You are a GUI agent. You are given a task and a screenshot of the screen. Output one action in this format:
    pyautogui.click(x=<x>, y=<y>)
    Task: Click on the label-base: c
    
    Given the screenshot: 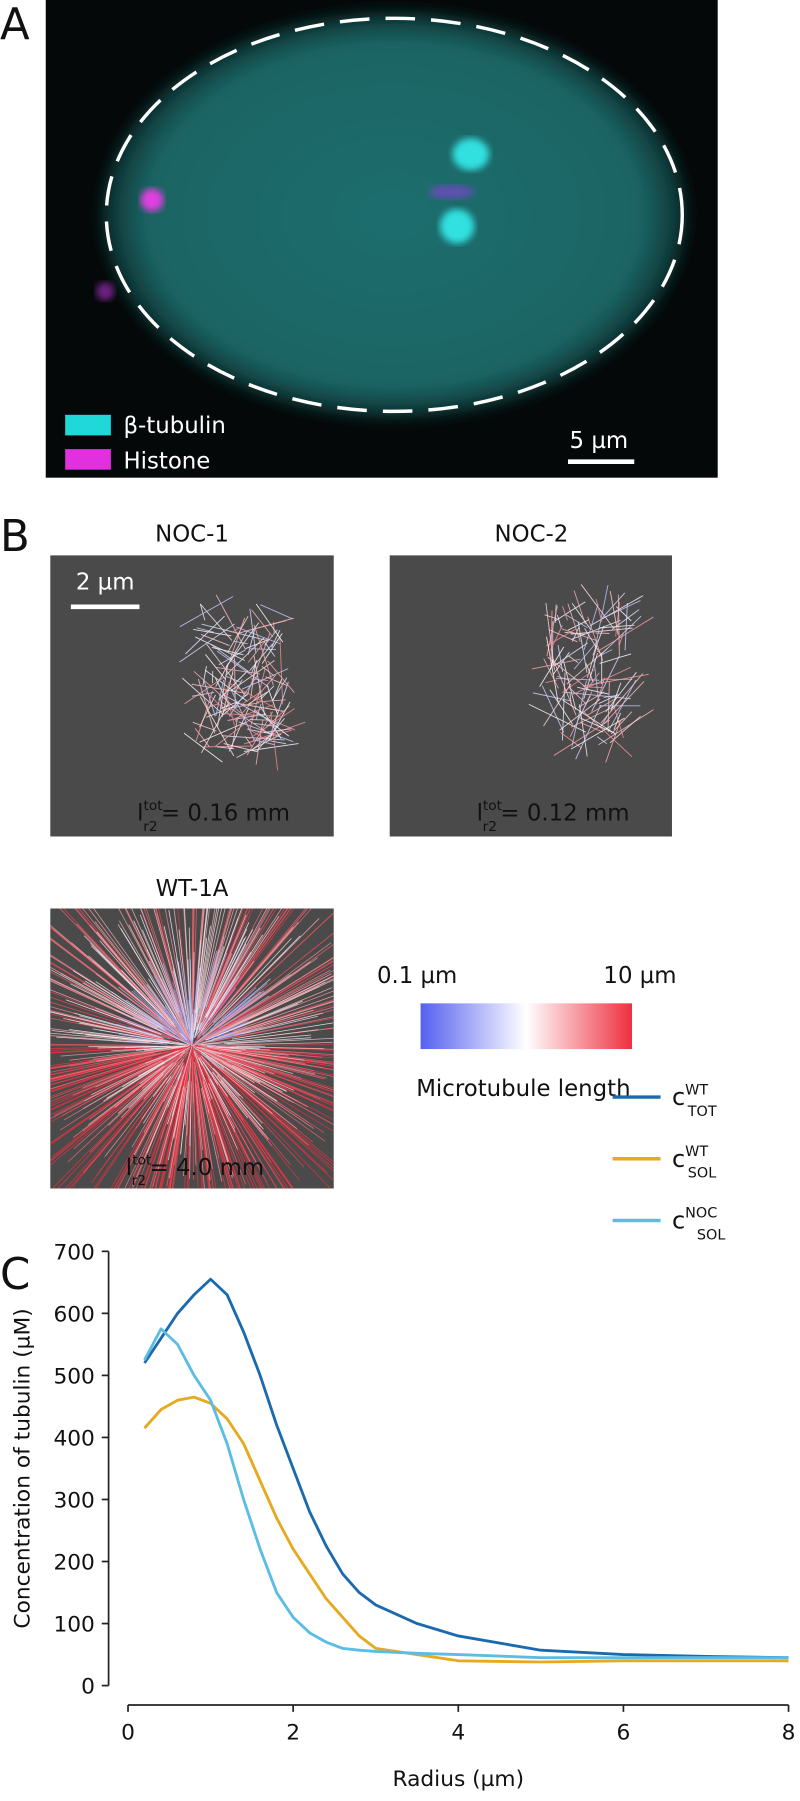 What is the action you would take?
    pyautogui.click(x=678, y=1159)
    